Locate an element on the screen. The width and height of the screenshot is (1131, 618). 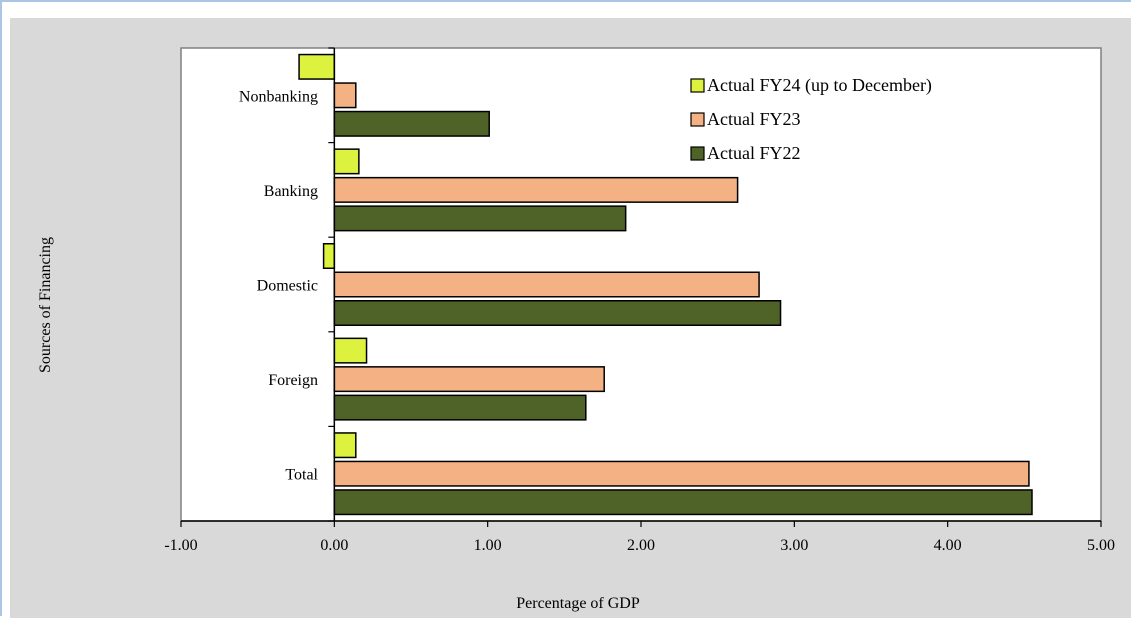
category-label-nonbanking: Nonbanking is located at coordinates (278, 96).